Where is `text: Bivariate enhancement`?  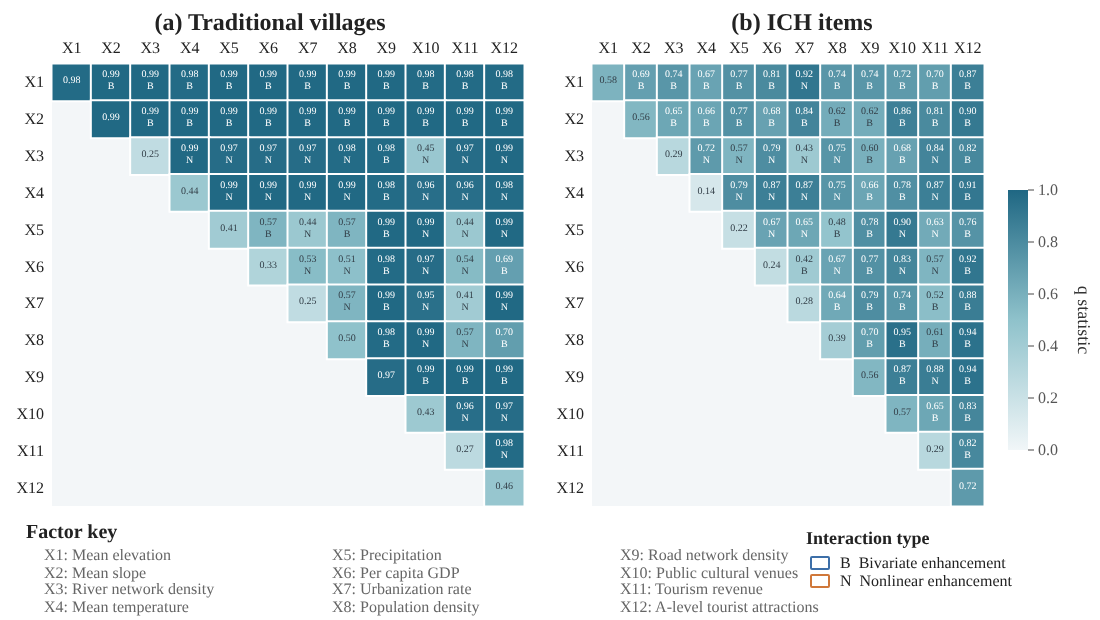
text: Bivariate enhancement is located at coordinates (932, 563).